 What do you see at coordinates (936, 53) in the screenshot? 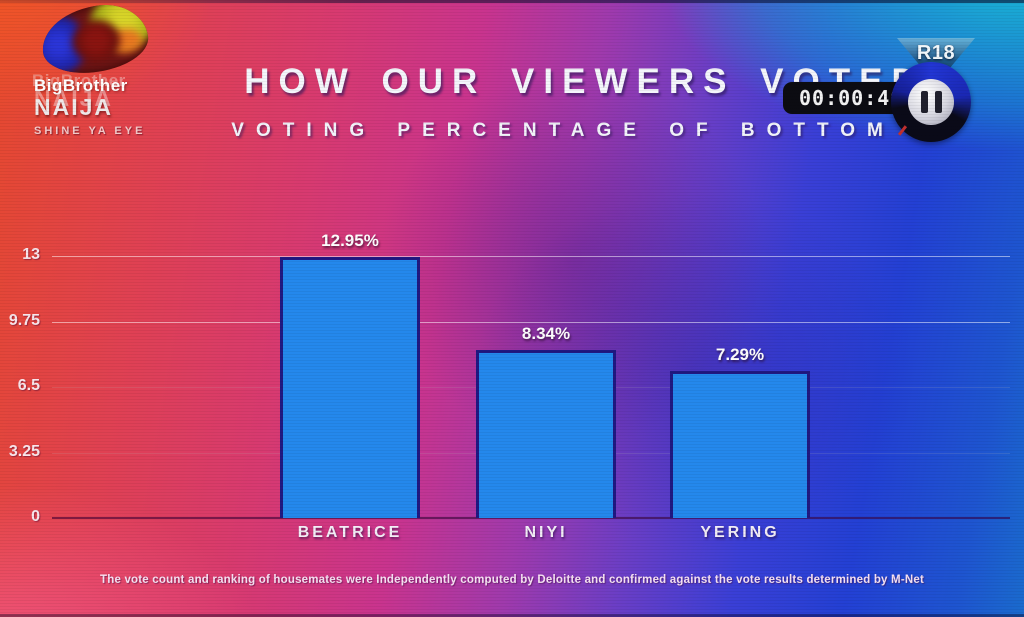
I see `age-rating-label: R18` at bounding box center [936, 53].